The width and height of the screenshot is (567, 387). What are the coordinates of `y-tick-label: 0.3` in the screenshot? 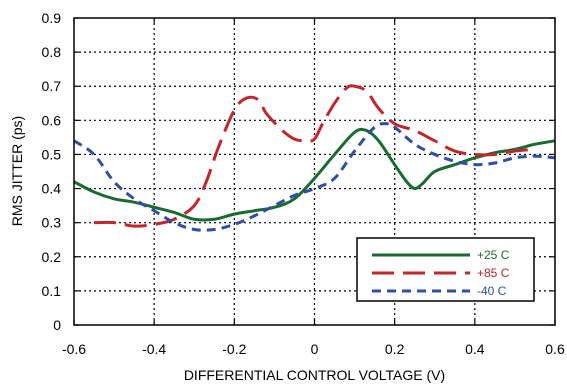 It's located at (52, 223).